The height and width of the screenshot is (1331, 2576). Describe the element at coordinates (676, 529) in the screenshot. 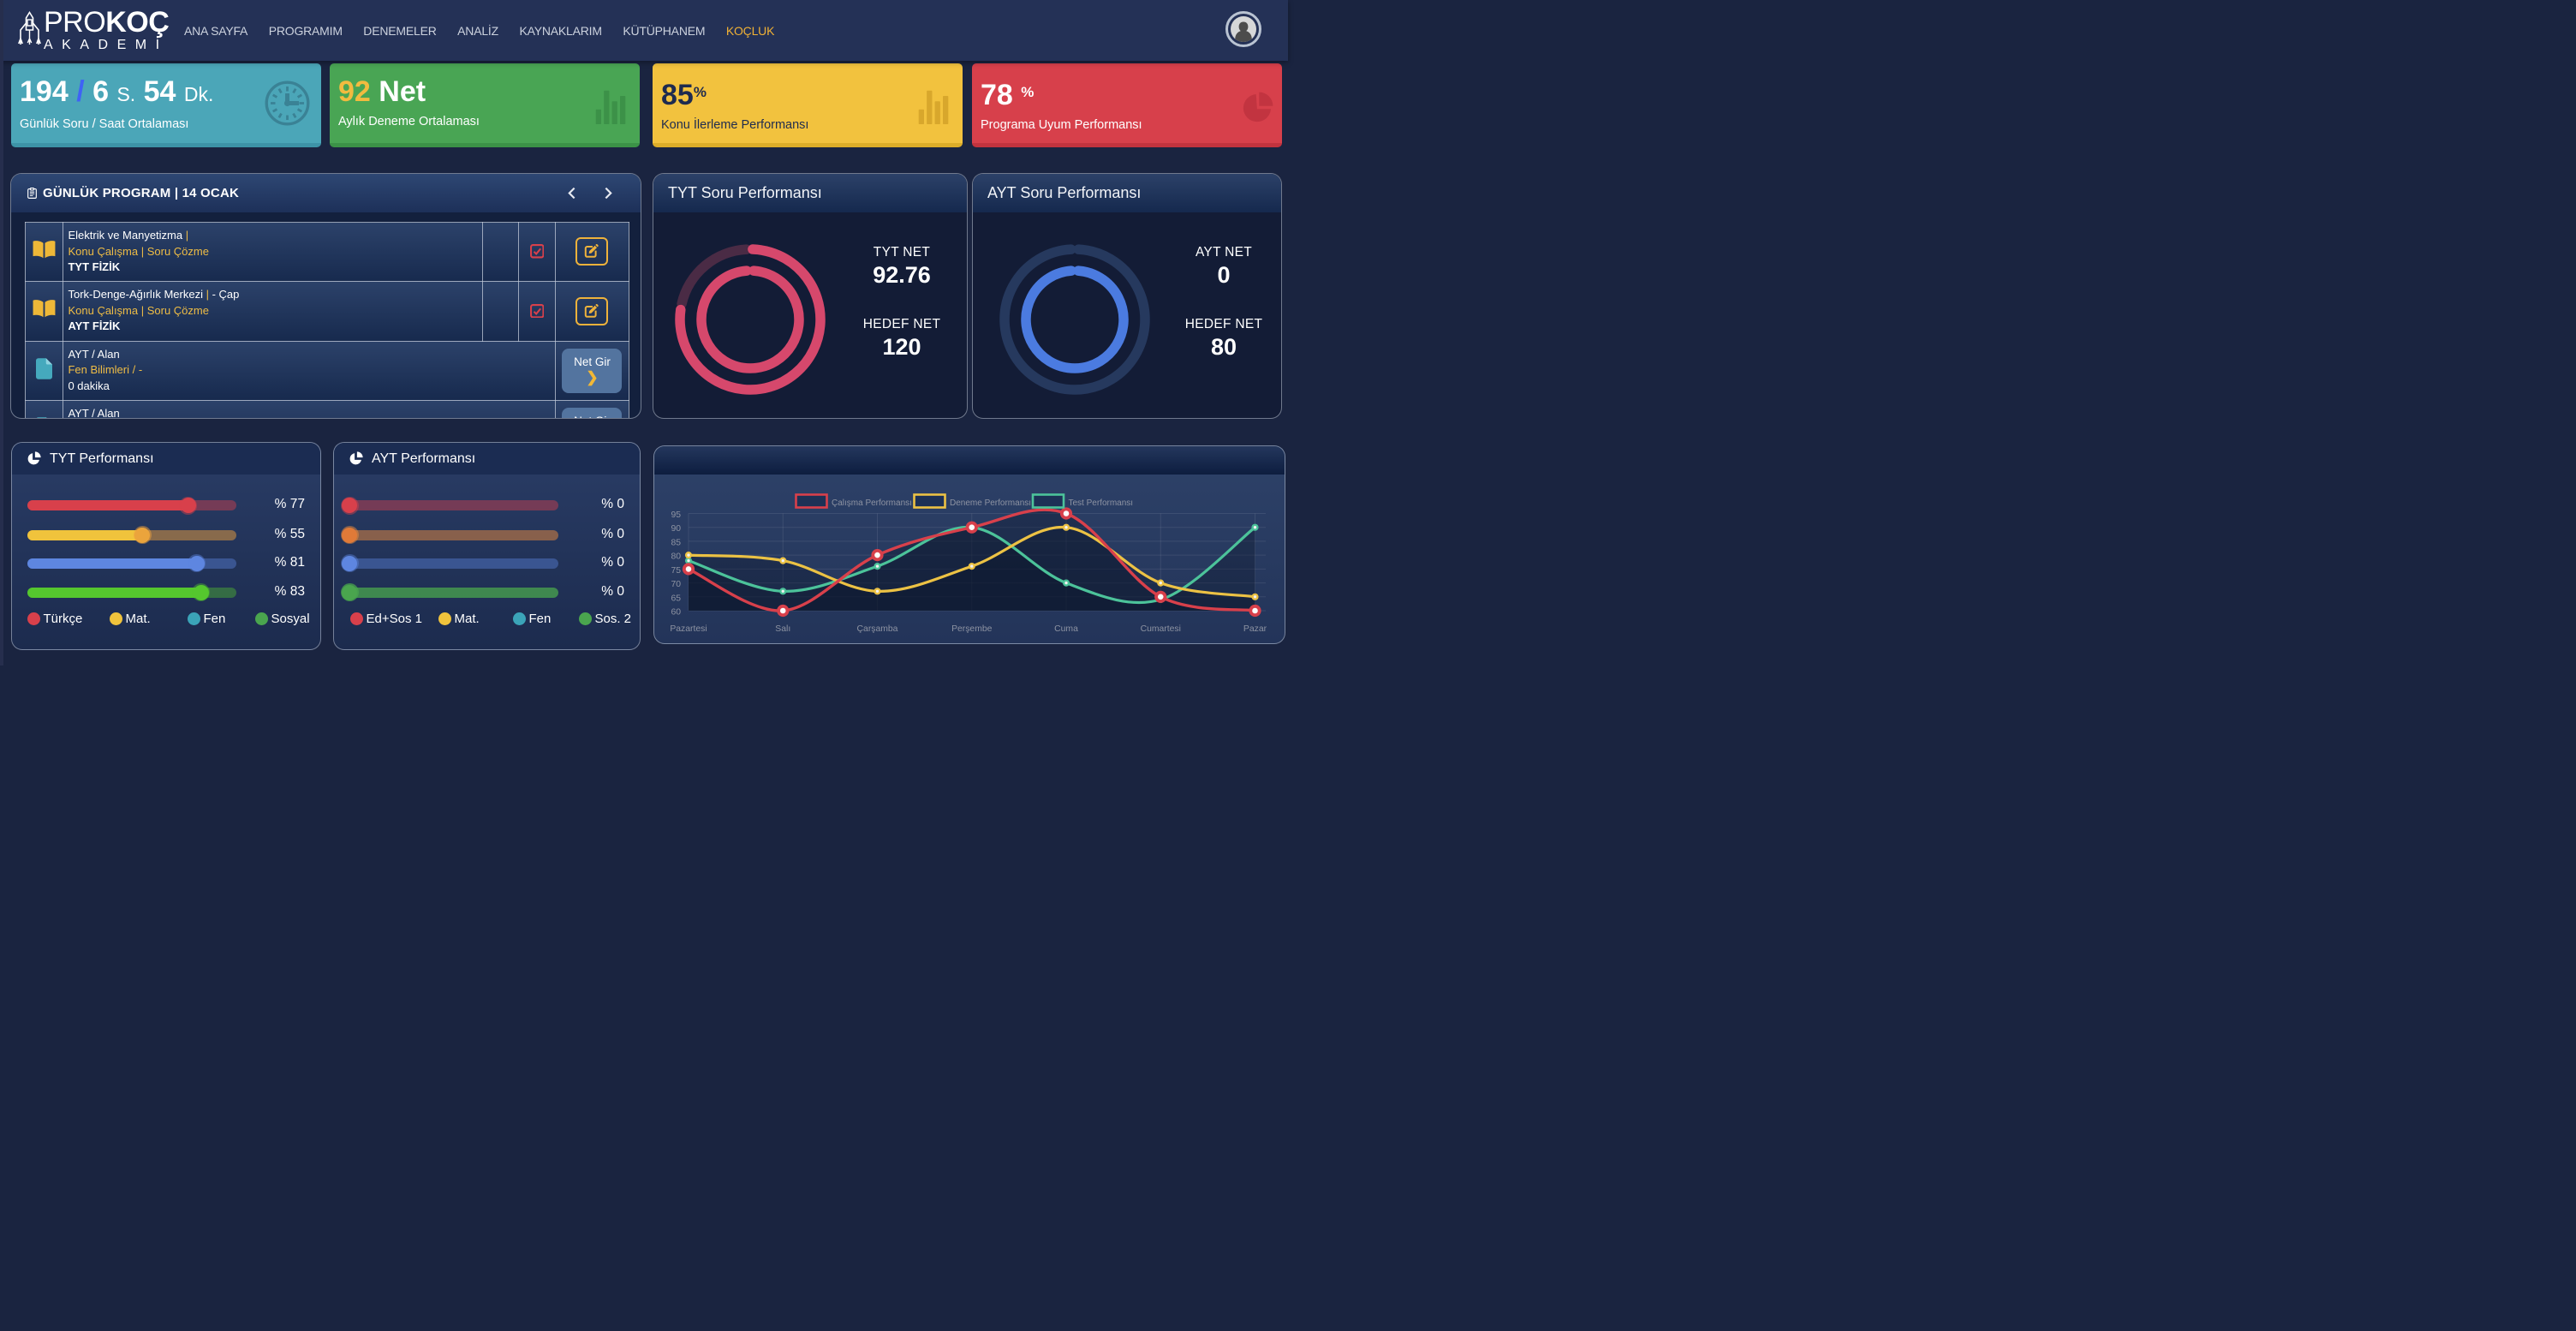

I see `svg-text: 90` at that location.